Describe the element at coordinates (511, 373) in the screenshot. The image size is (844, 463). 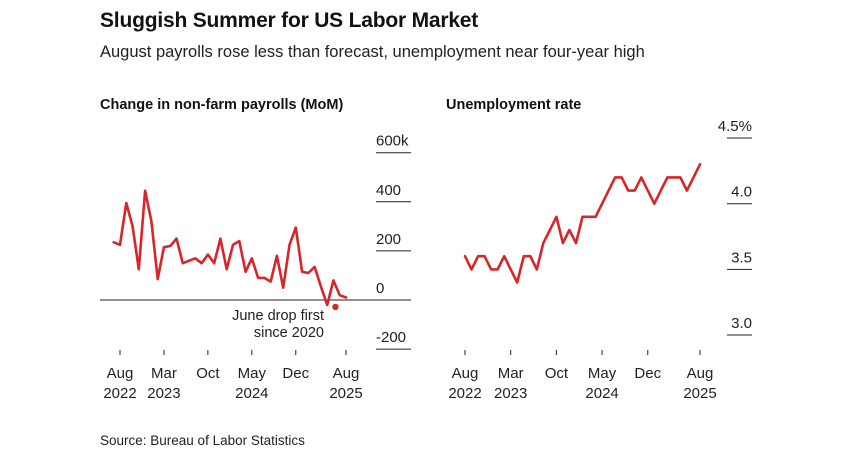
I see `unemployment-x-tick-label: Mar` at that location.